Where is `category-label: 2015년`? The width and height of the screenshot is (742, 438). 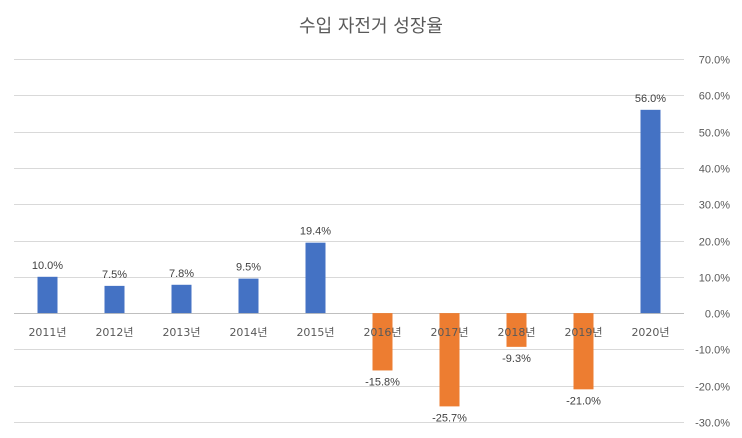
category-label: 2015년 is located at coordinates (315, 332).